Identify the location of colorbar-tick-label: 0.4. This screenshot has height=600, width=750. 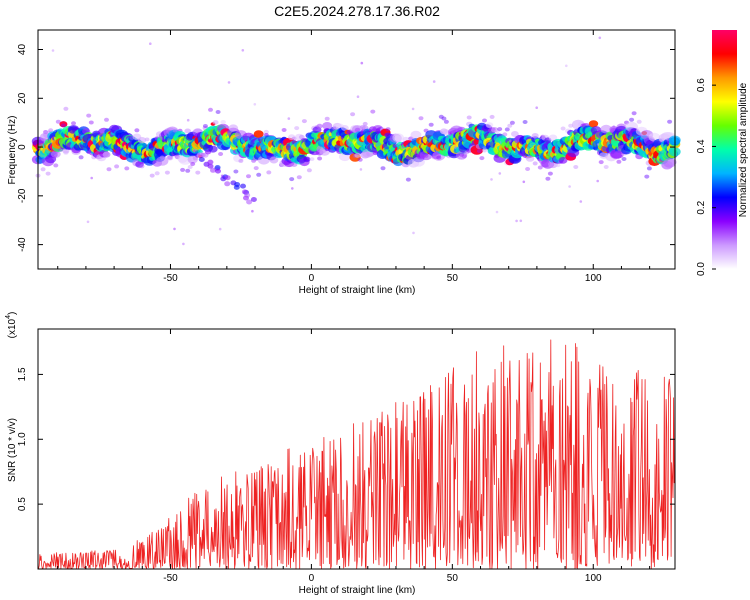
(701, 146).